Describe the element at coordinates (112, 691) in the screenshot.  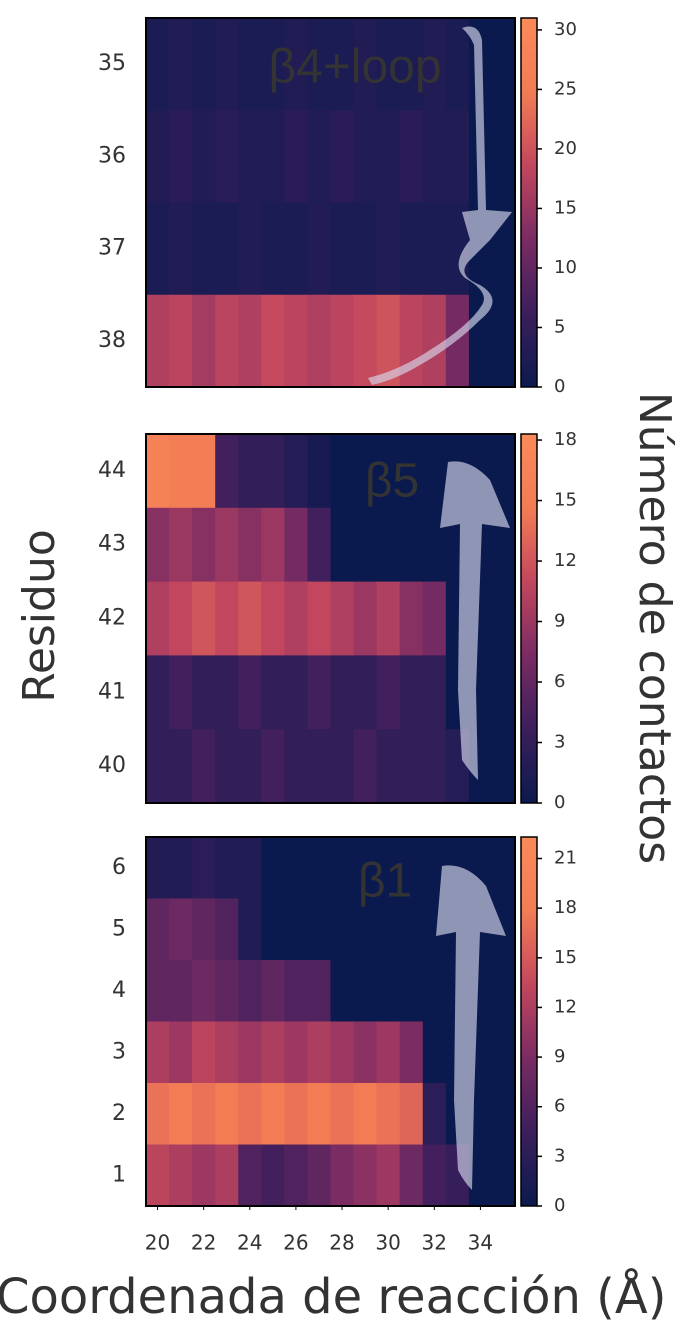
I see `y-tick-label: 41` at that location.